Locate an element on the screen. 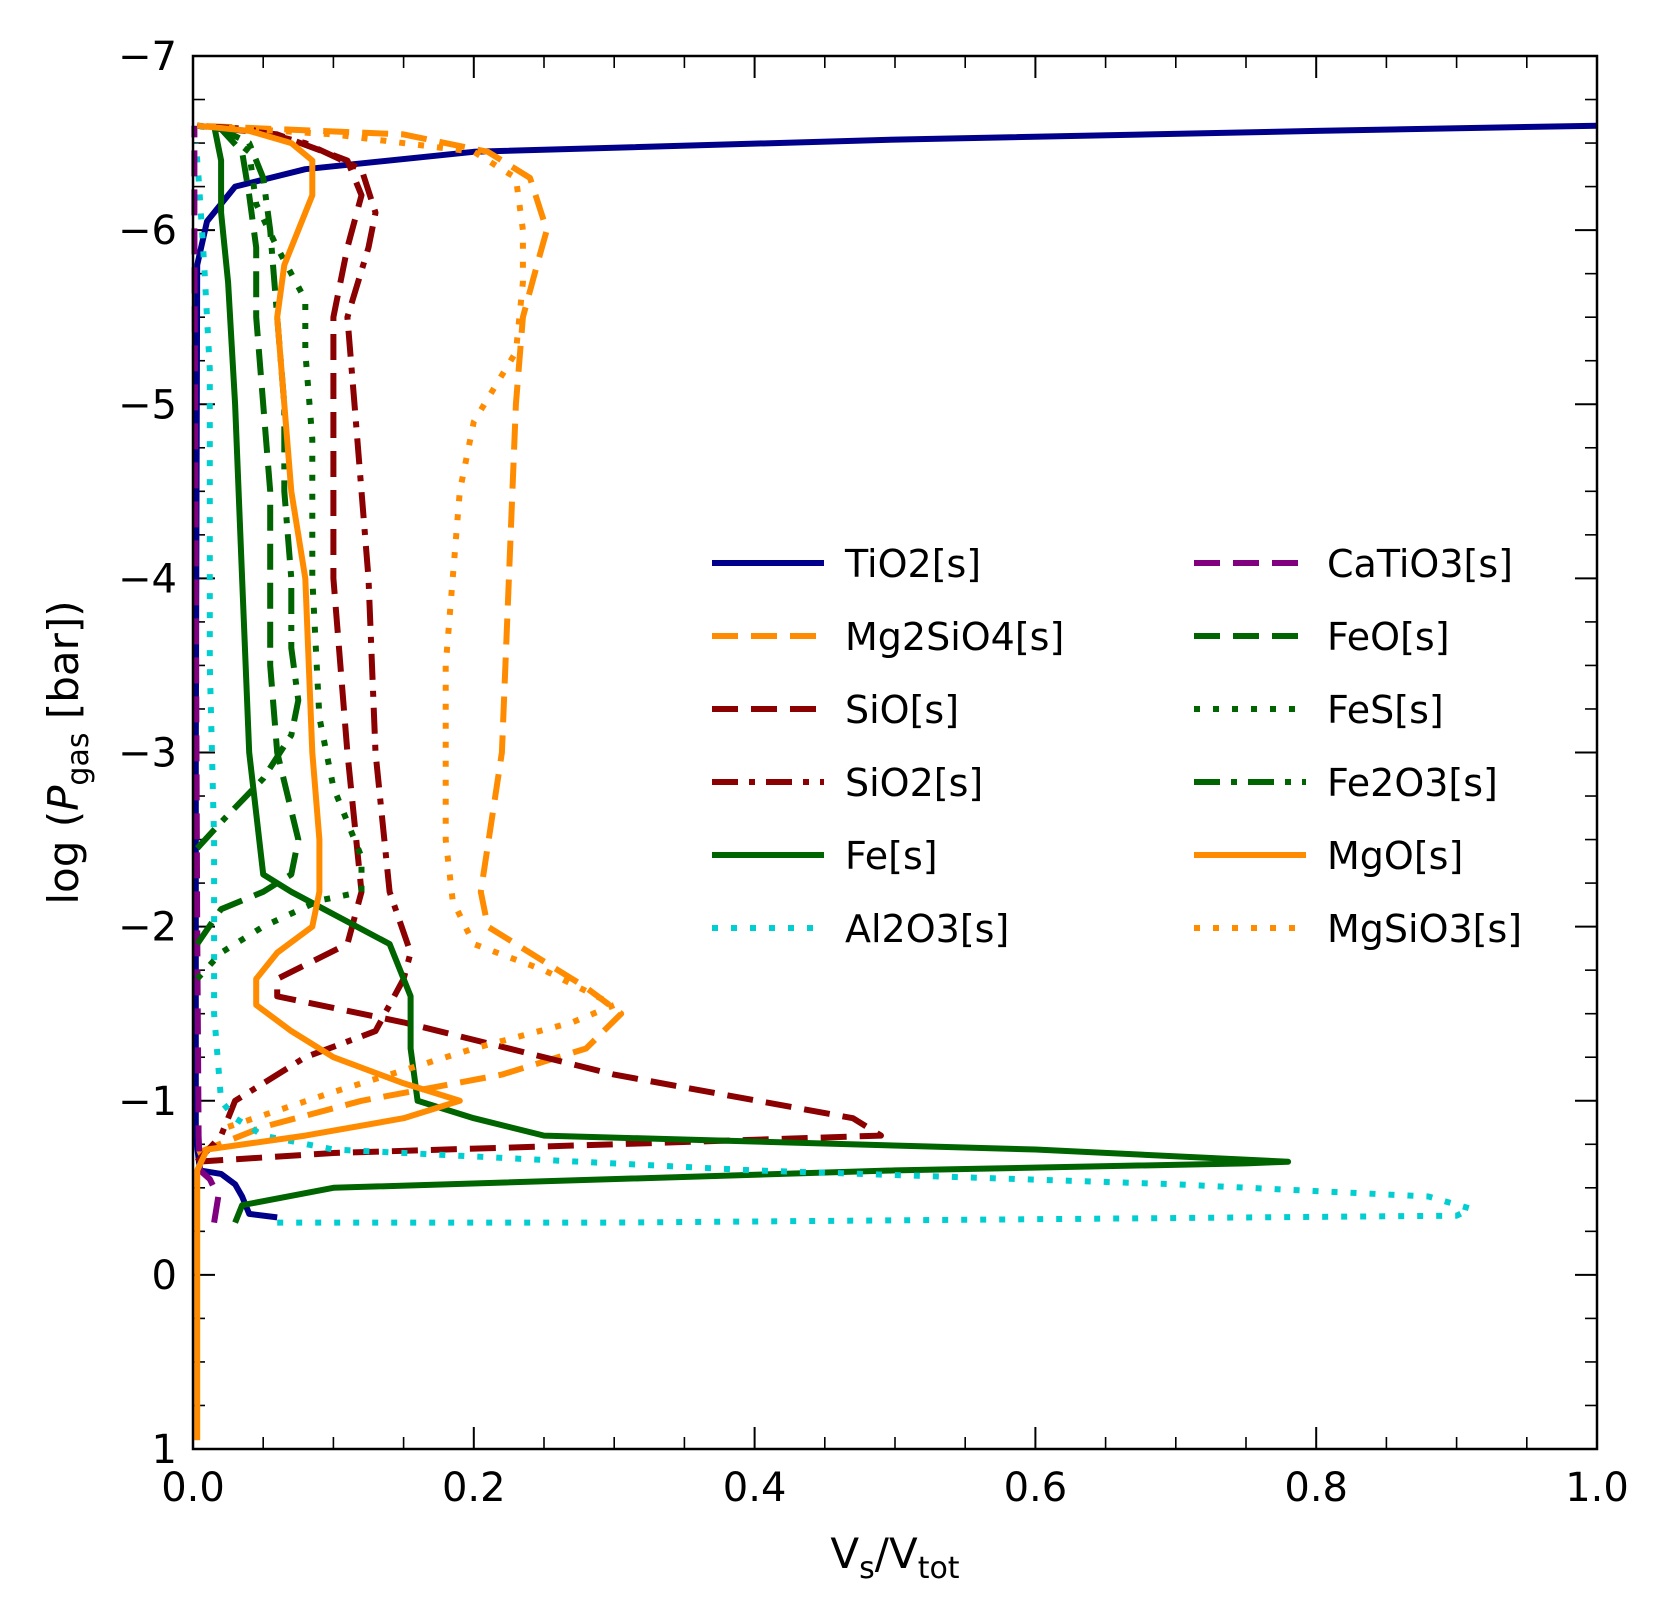 The width and height of the screenshot is (1662, 1618). legend-item: TiO2[s] is located at coordinates (846, 564).